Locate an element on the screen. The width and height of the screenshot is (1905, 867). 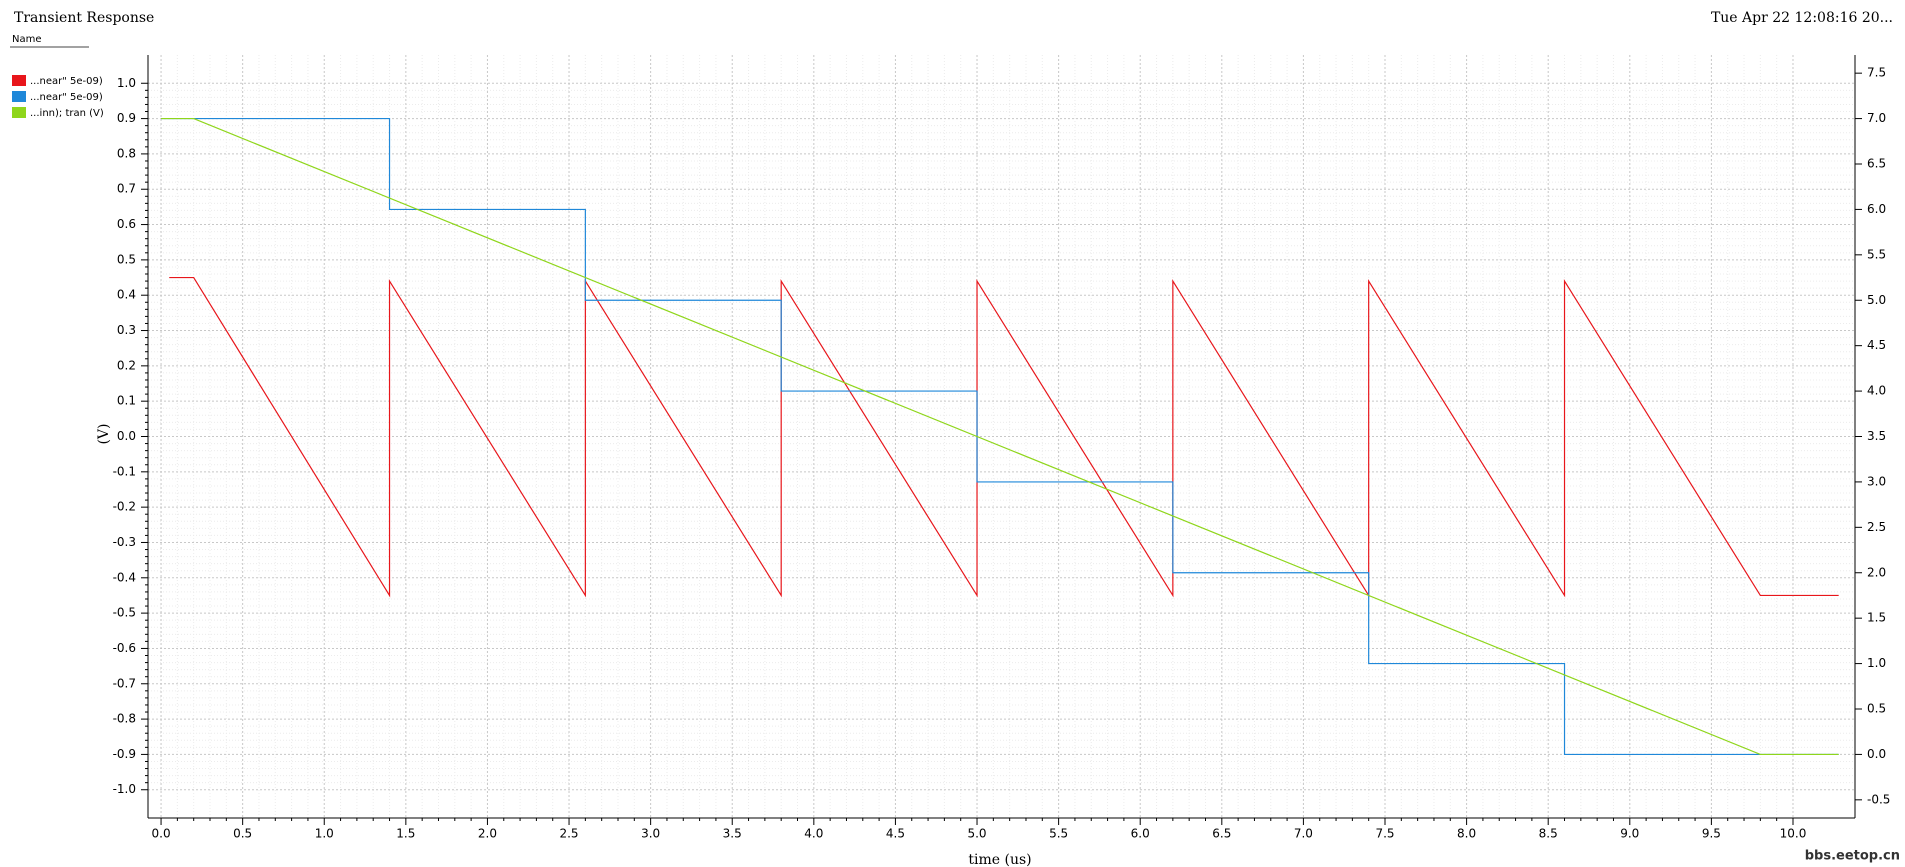
y-tick-label: 0.8 is located at coordinates (126, 153).